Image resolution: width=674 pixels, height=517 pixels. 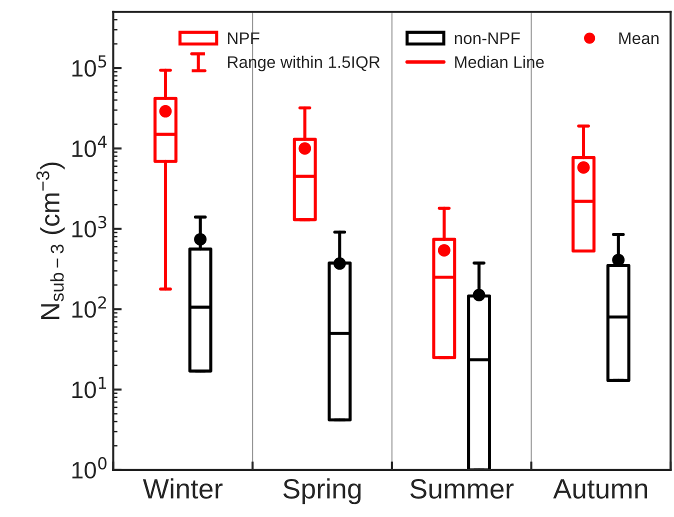 What do you see at coordinates (89, 147) in the screenshot?
I see `y-tick-label: 10$^{4}$` at bounding box center [89, 147].